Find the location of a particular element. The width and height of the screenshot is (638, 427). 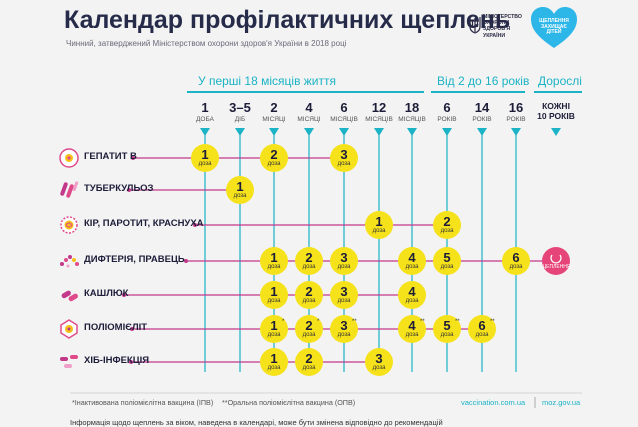

row-label-3: ДИФТЕРІЯ, ПРАВЕЦЬ is located at coordinates (134, 259).